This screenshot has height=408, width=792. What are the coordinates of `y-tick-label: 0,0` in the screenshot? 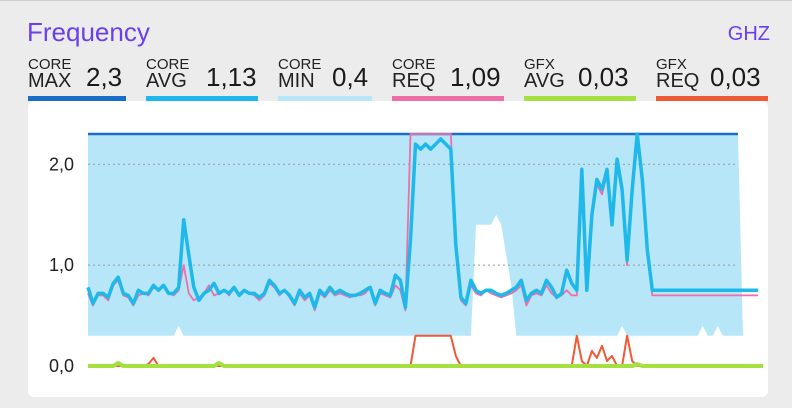 It's located at (61, 366).